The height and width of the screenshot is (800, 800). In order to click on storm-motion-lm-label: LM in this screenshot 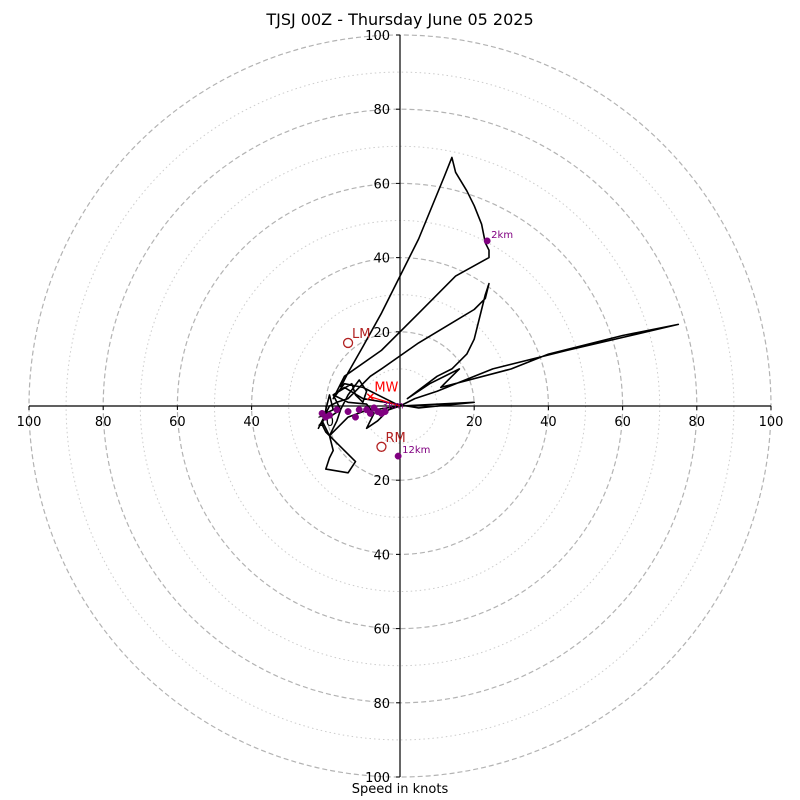, I will do `click(361, 334)`.